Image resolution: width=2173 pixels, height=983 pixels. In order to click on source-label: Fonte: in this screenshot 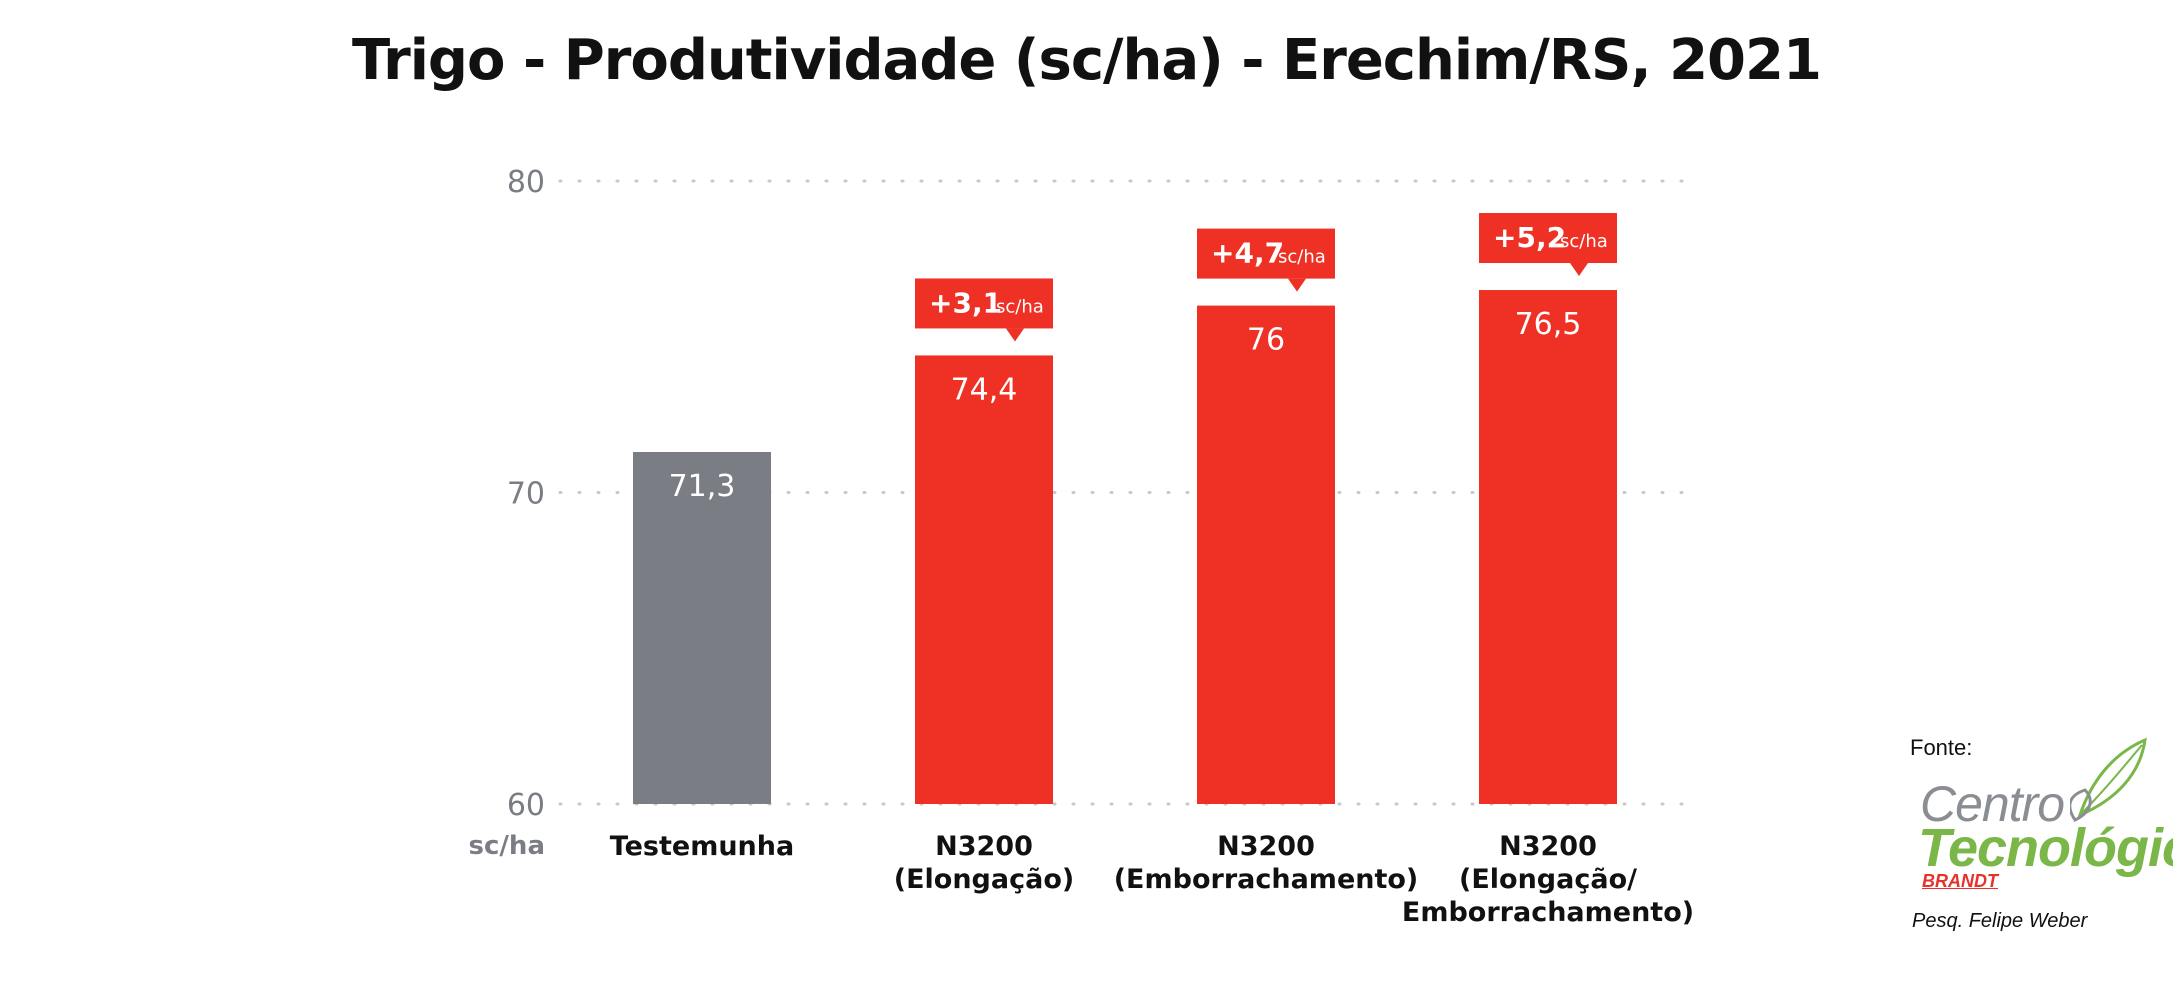, I will do `click(1941, 747)`.